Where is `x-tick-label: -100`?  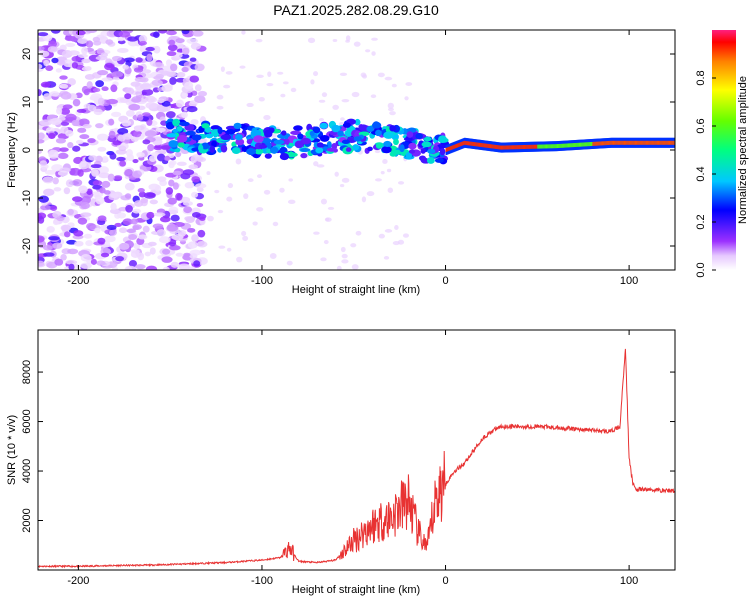 x-tick-label: -100 is located at coordinates (262, 581).